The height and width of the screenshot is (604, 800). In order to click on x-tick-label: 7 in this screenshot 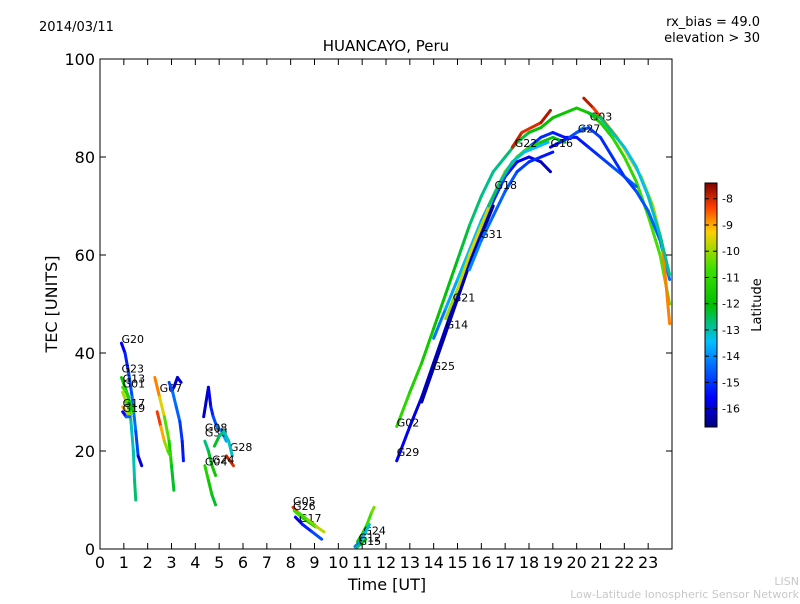, I will do `click(267, 562)`.